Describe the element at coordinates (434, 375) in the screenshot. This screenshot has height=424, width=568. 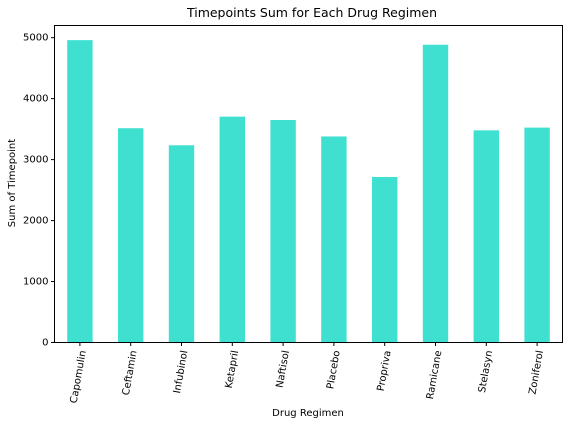
I see `x-tick-label: Ramicane` at that location.